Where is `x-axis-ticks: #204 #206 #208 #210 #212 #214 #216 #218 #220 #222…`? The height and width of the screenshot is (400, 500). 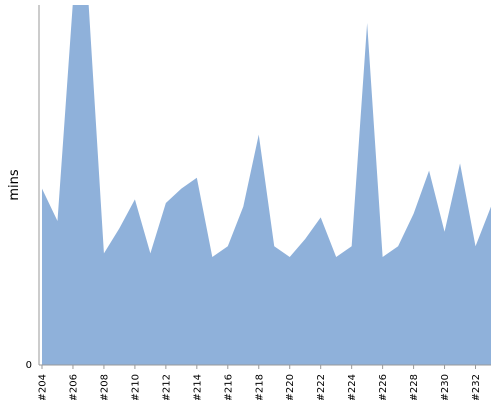
x-axis-ticks: #204 #206 #208 #210 #212 #214 #216 #218 #220 #222… is located at coordinates (260, 382).